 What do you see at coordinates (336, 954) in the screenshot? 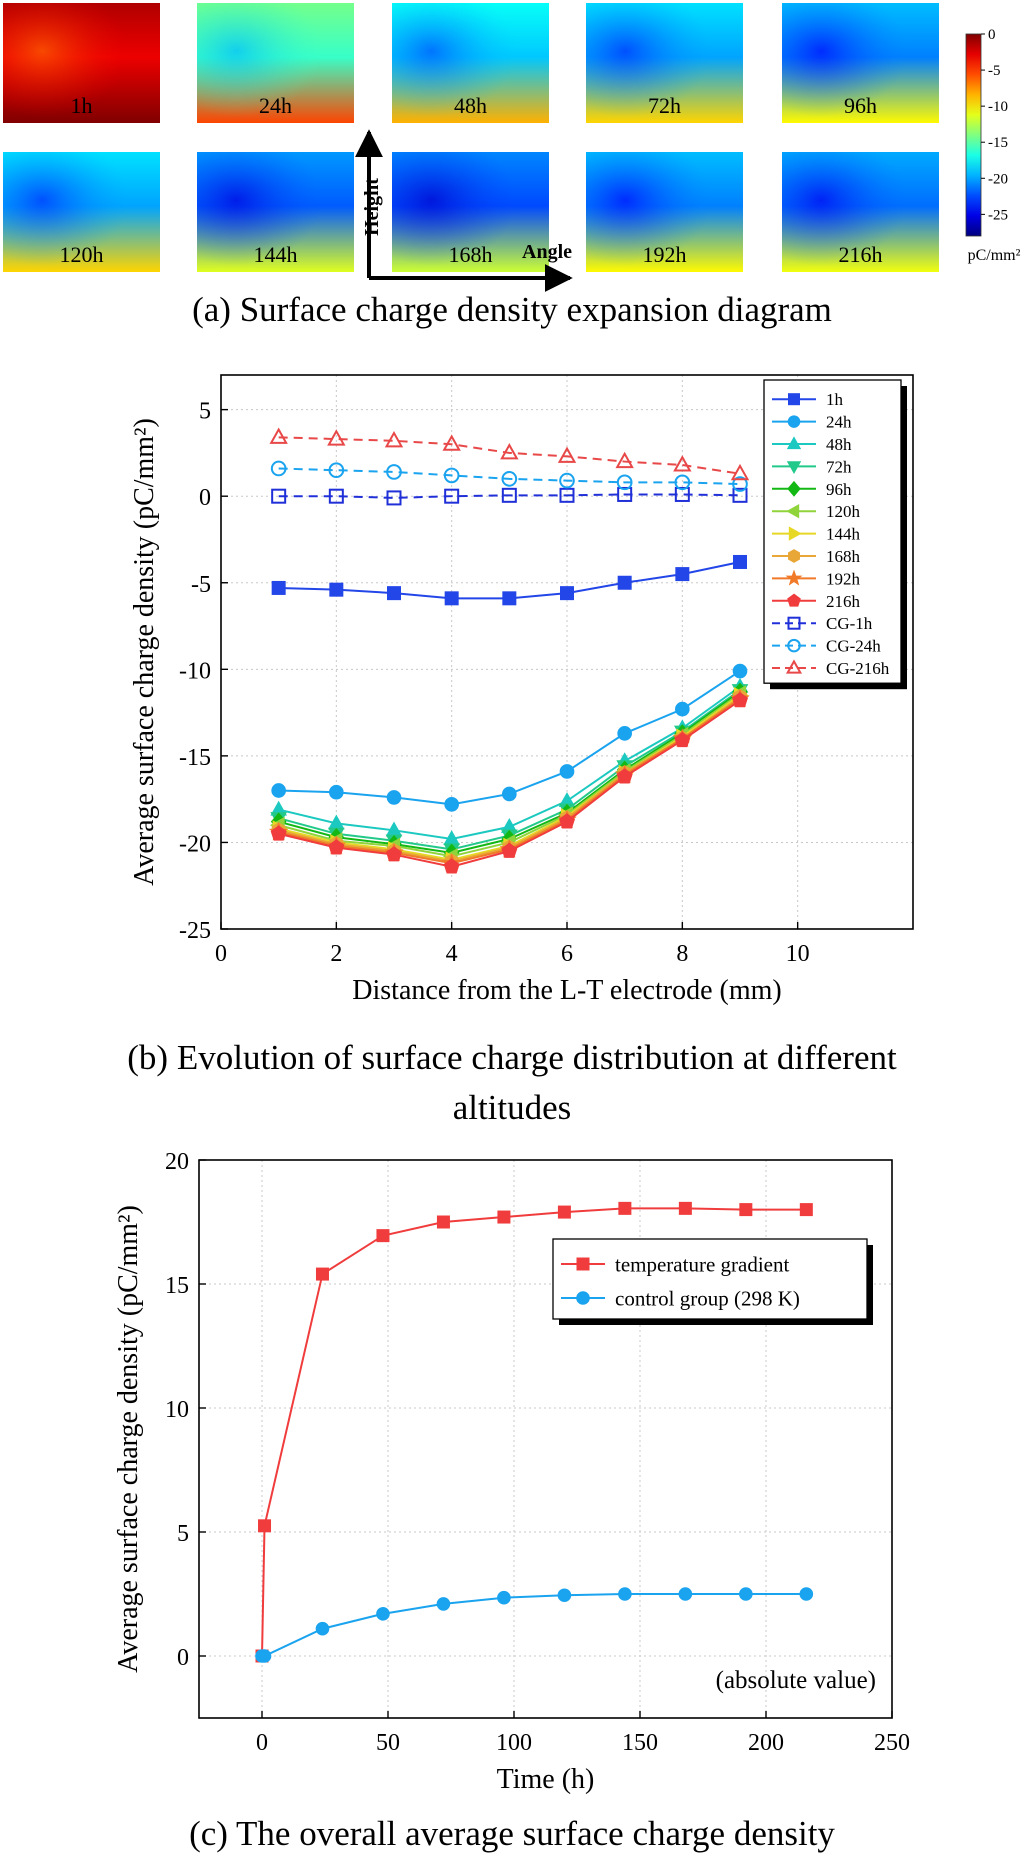
I see `x-tick-label: 2` at bounding box center [336, 954].